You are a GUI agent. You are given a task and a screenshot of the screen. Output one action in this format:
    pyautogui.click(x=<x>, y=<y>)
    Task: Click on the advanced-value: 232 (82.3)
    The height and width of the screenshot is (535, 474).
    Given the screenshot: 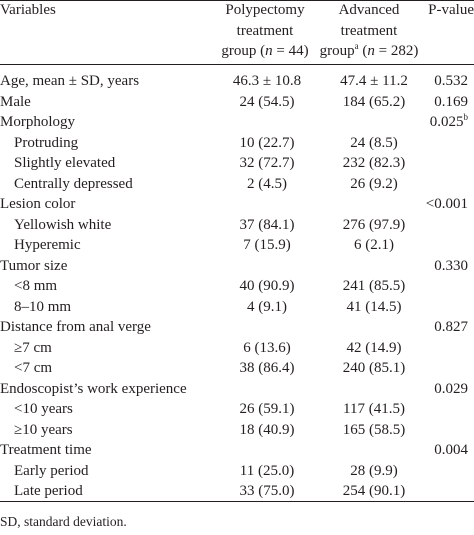 What is the action you would take?
    pyautogui.click(x=374, y=163)
    